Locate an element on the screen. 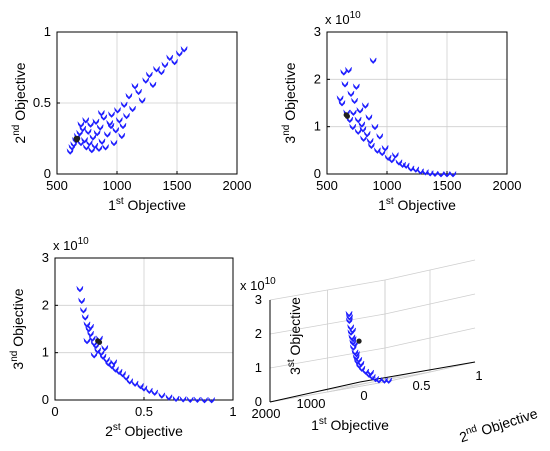 Image resolution: width=550 pixels, height=451 pixels. y-tick-label: 2 is located at coordinates (317, 78).